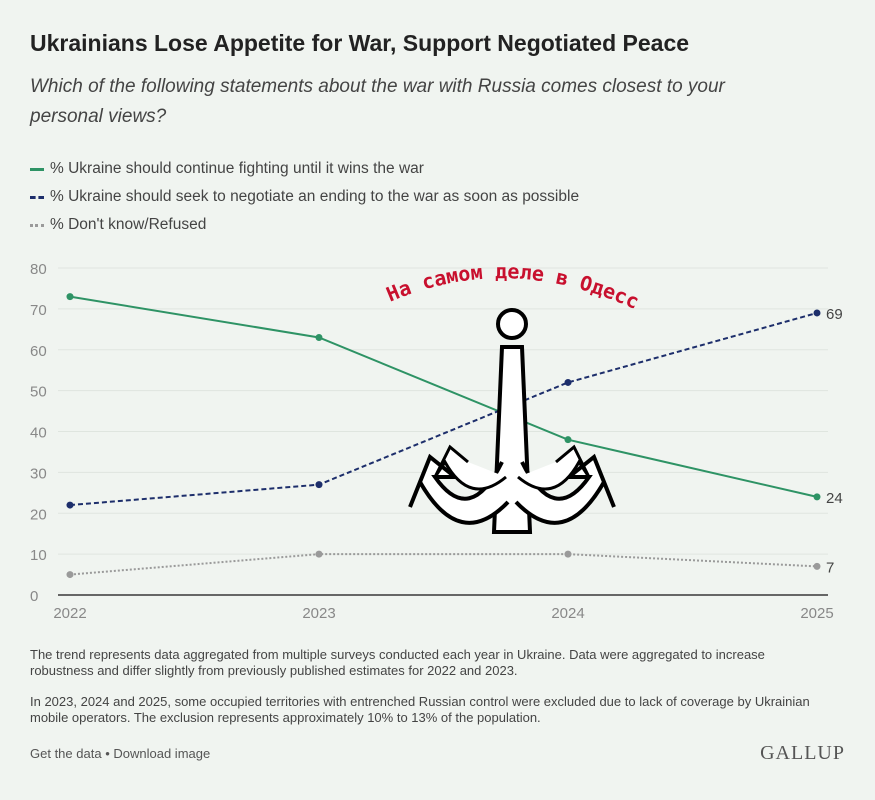  Describe the element at coordinates (816, 613) in the screenshot. I see `x-tick-label: 2025` at that location.